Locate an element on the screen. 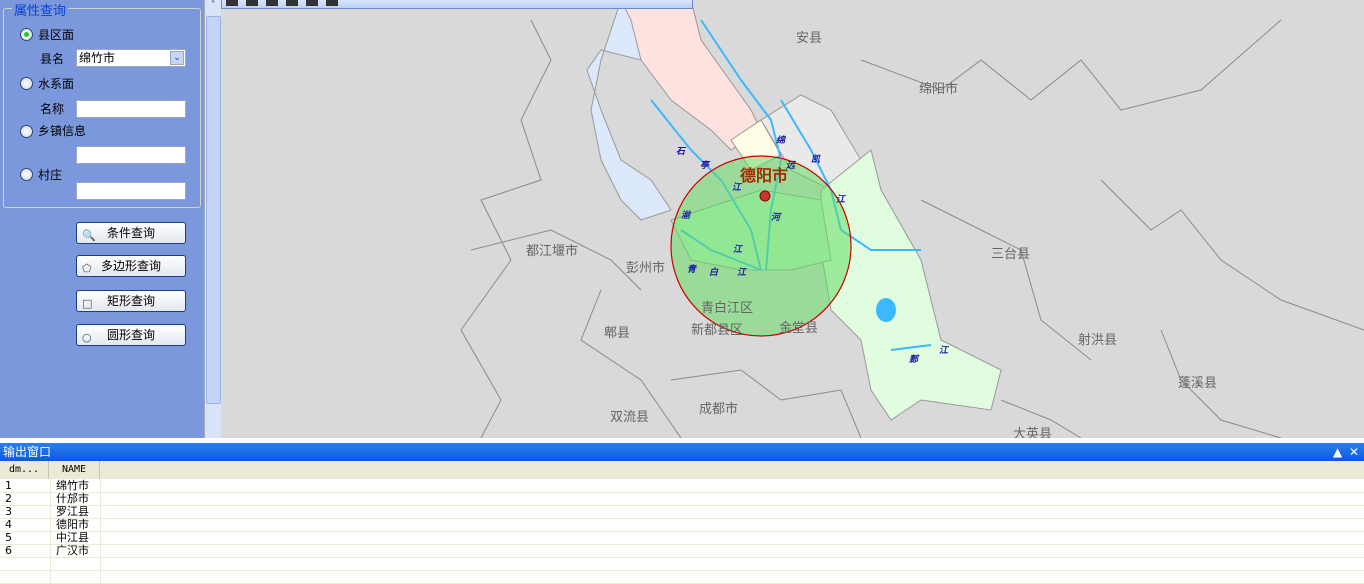 Image resolution: width=1364 pixels, height=584 pixels. river-label: 远 is located at coordinates (791, 166).